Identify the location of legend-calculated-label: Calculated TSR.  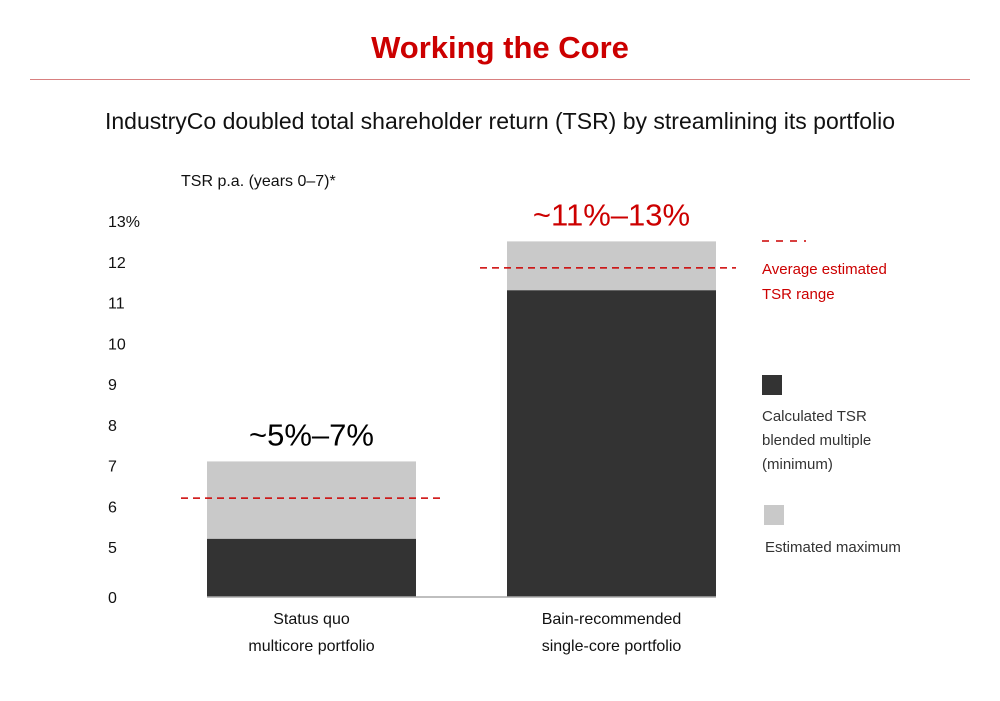
(814, 416).